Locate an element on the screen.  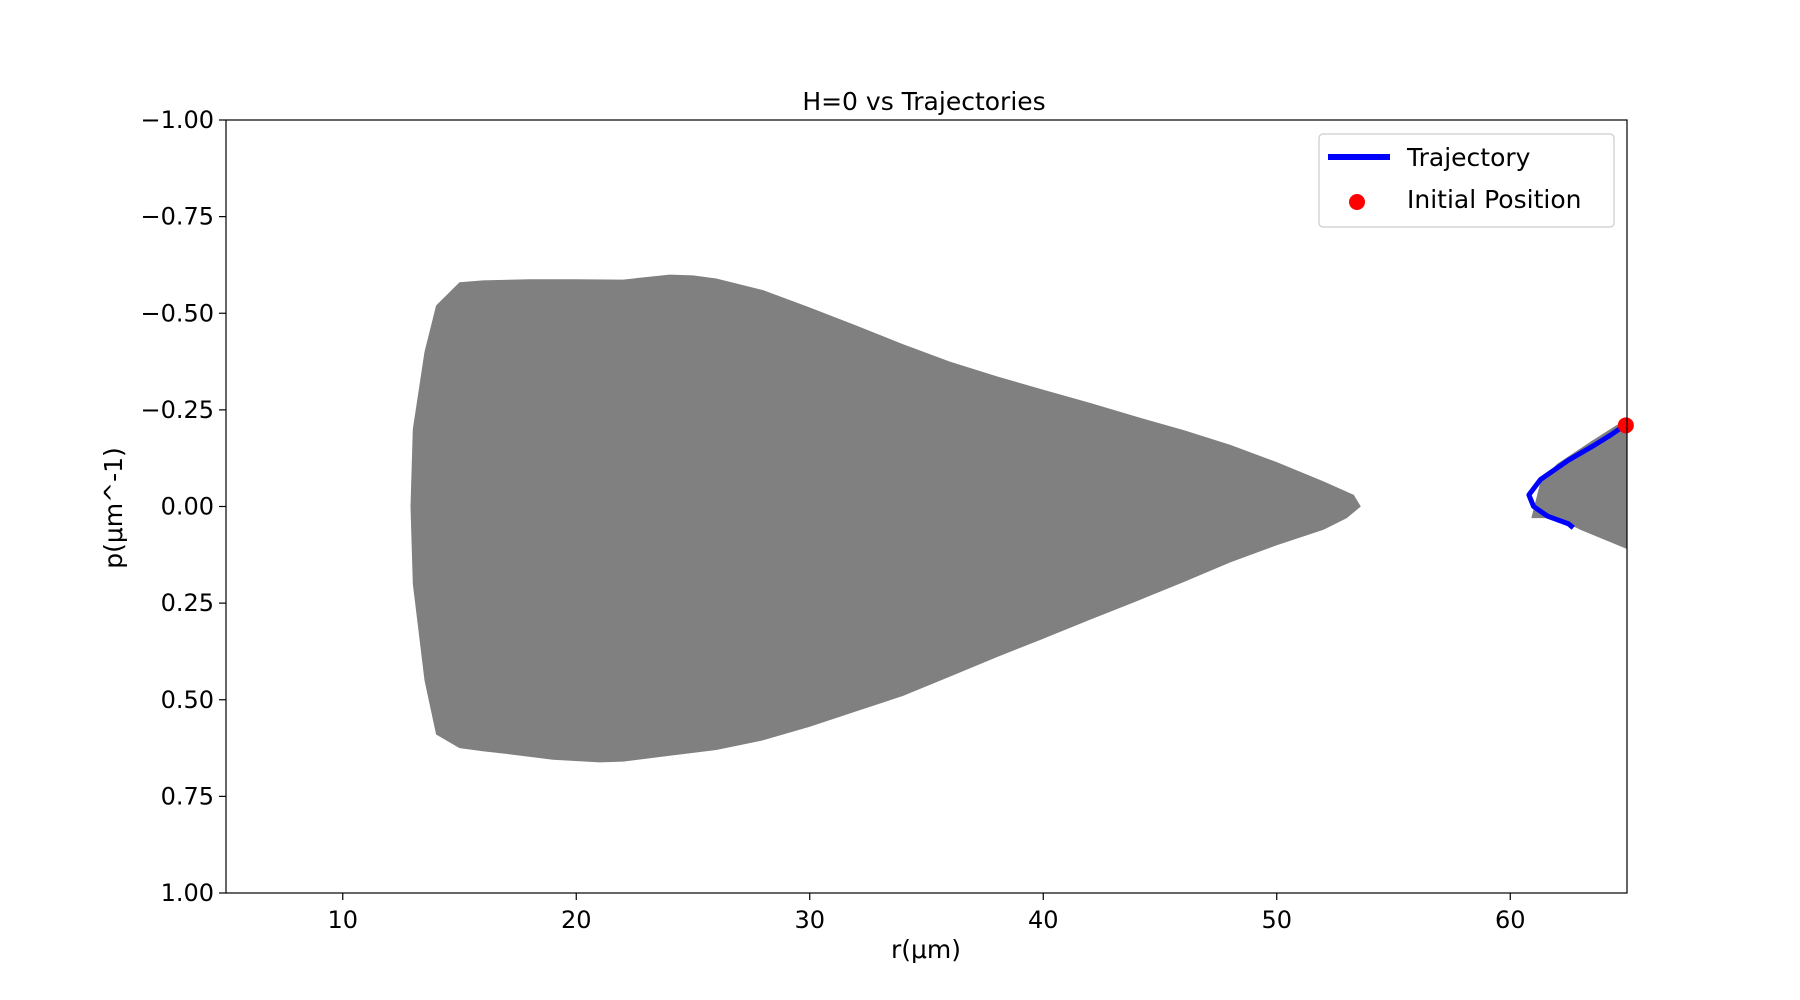
initial-position-point is located at coordinates (1625, 425).